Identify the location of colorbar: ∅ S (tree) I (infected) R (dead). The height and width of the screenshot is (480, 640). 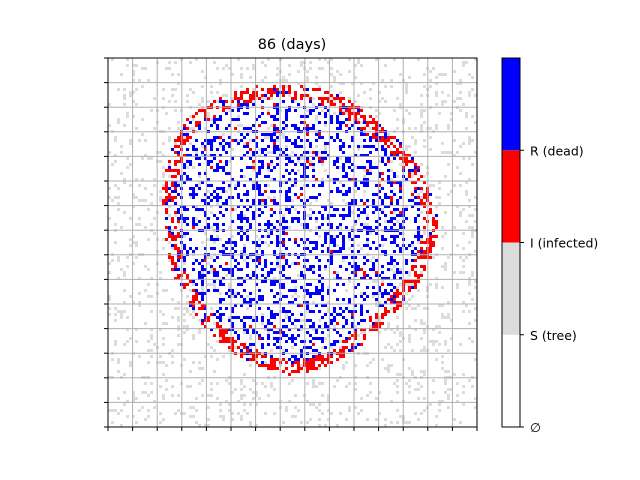
(549, 246).